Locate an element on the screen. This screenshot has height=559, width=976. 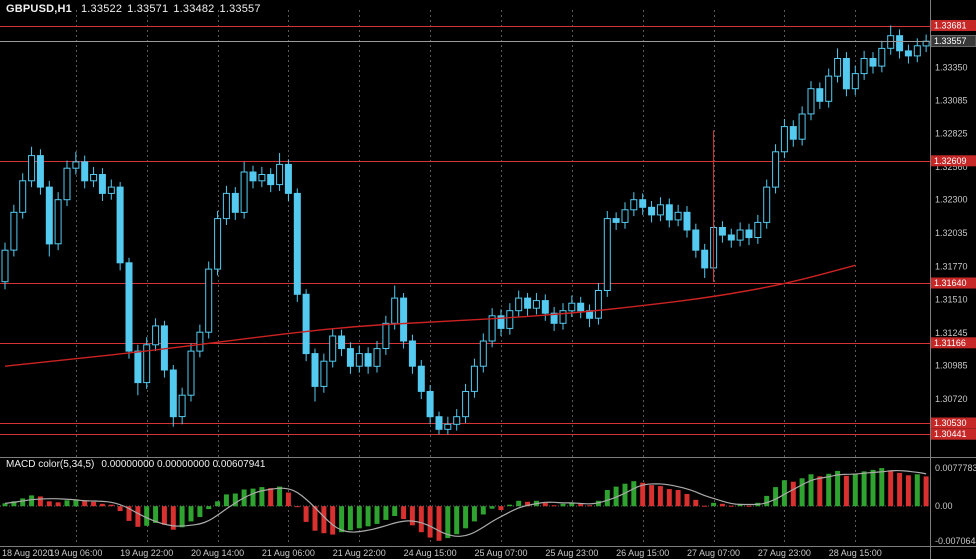
svg-text: 1.33681 is located at coordinates (950, 26).